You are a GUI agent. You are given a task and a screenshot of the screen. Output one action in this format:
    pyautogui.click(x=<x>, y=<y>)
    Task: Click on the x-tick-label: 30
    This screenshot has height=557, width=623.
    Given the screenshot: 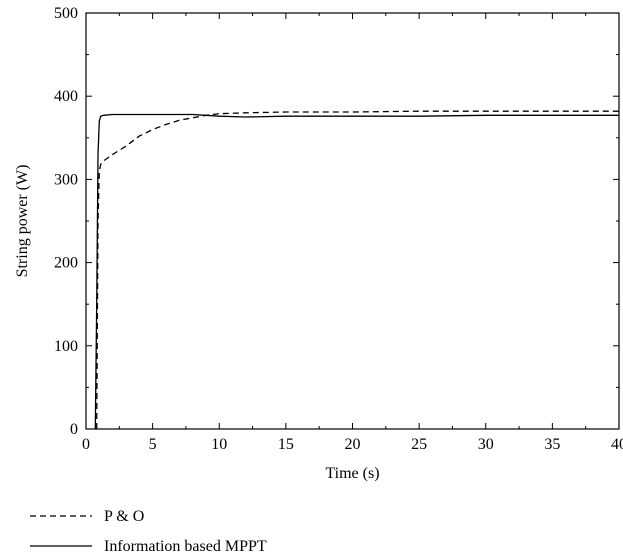 What is the action you would take?
    pyautogui.click(x=486, y=444)
    